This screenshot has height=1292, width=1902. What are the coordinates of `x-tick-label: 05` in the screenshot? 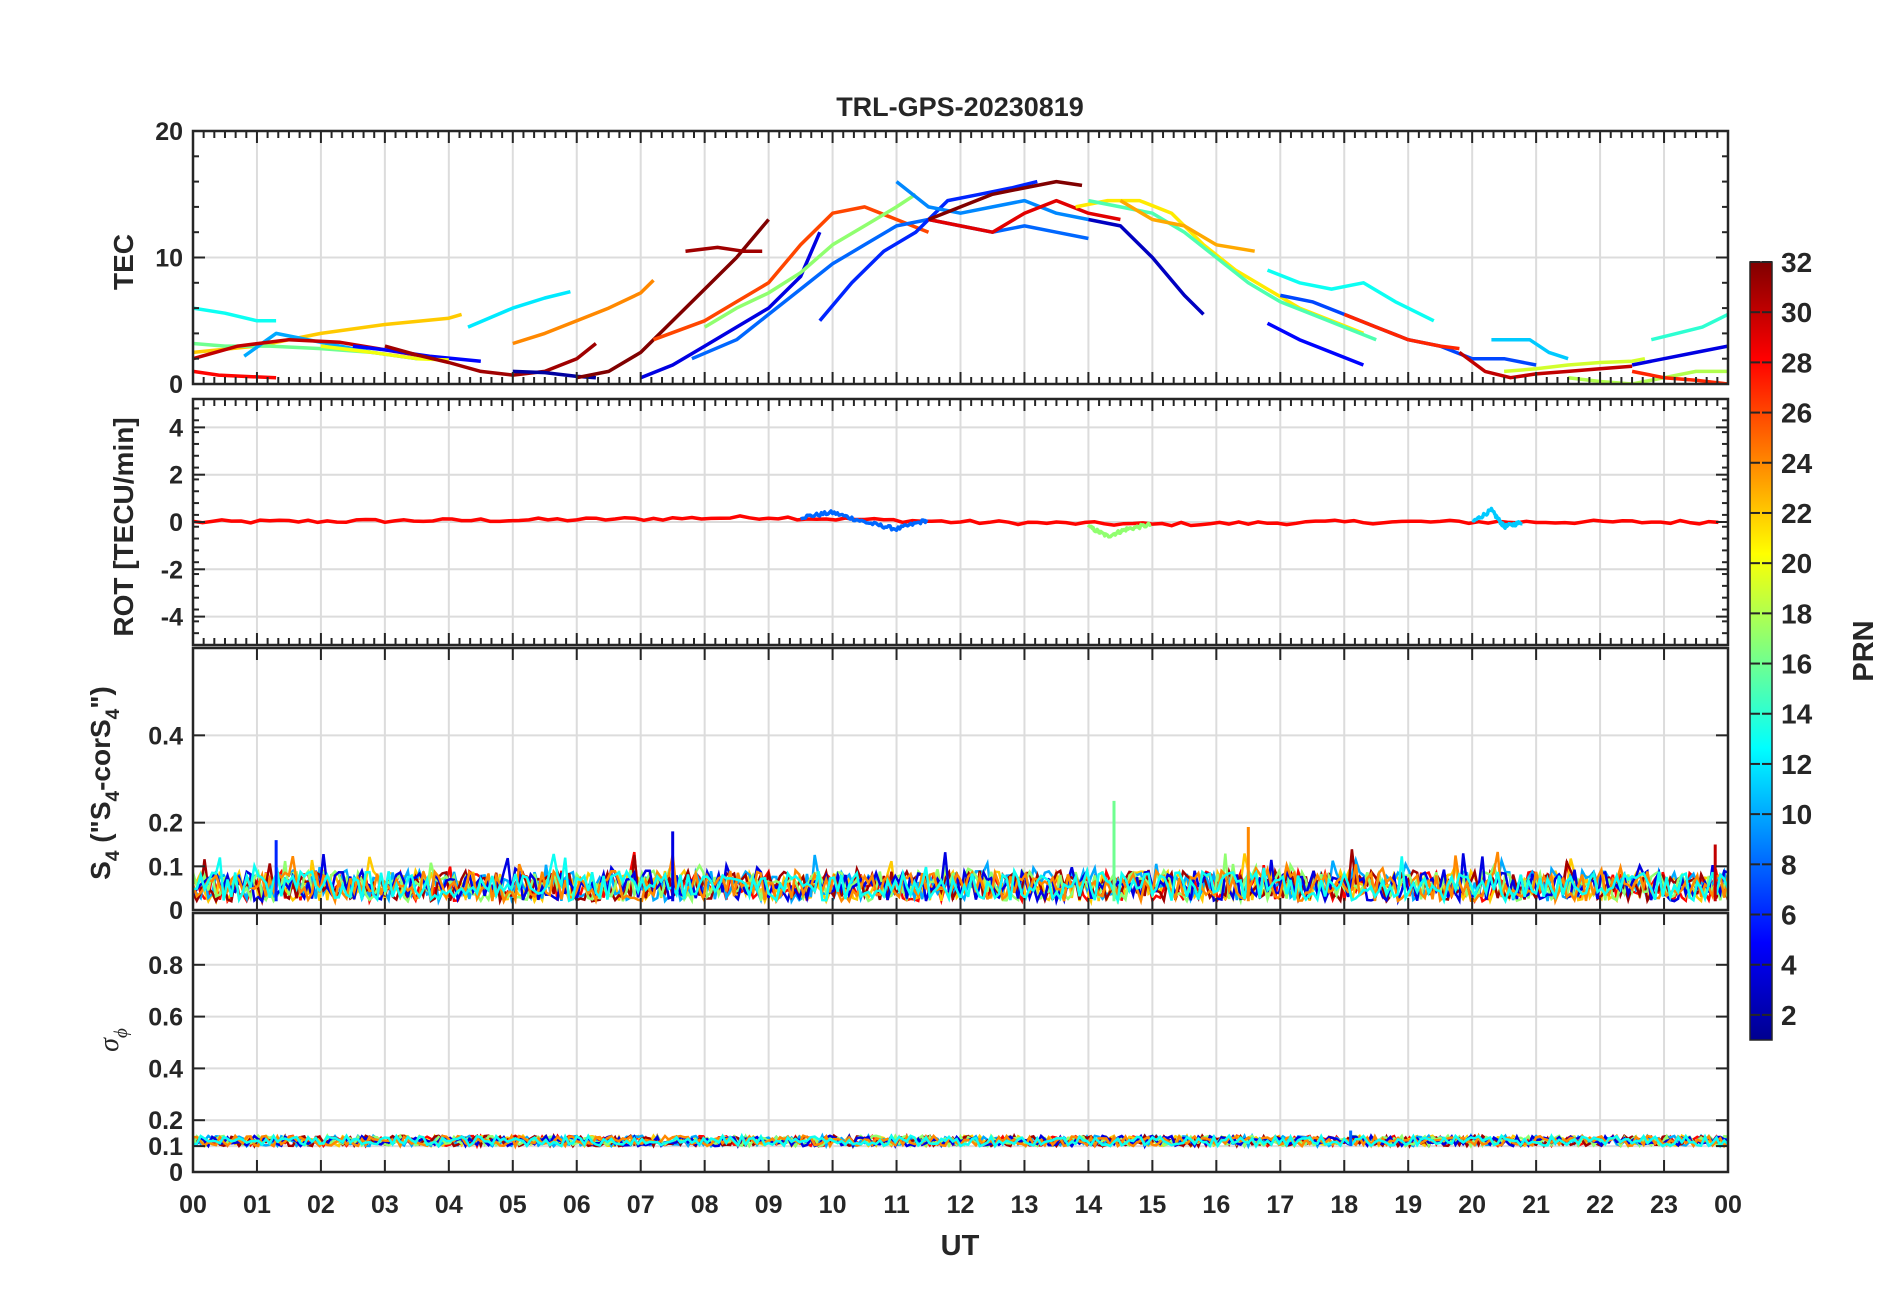 It's located at (513, 1205).